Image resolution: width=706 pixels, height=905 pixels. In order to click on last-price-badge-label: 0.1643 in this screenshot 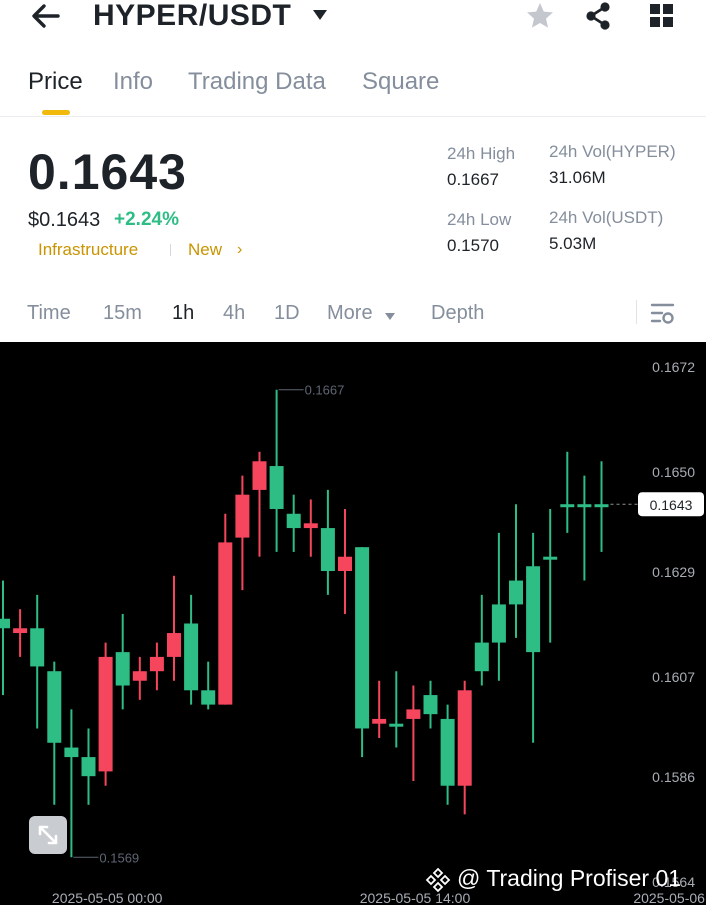, I will do `click(671, 505)`.